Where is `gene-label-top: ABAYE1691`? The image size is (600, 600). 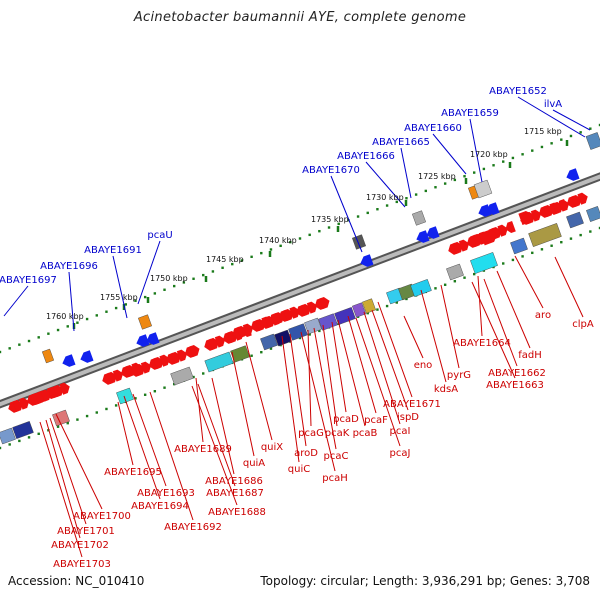
gene-label-top: ABAYE1691 is located at coordinates (113, 250).